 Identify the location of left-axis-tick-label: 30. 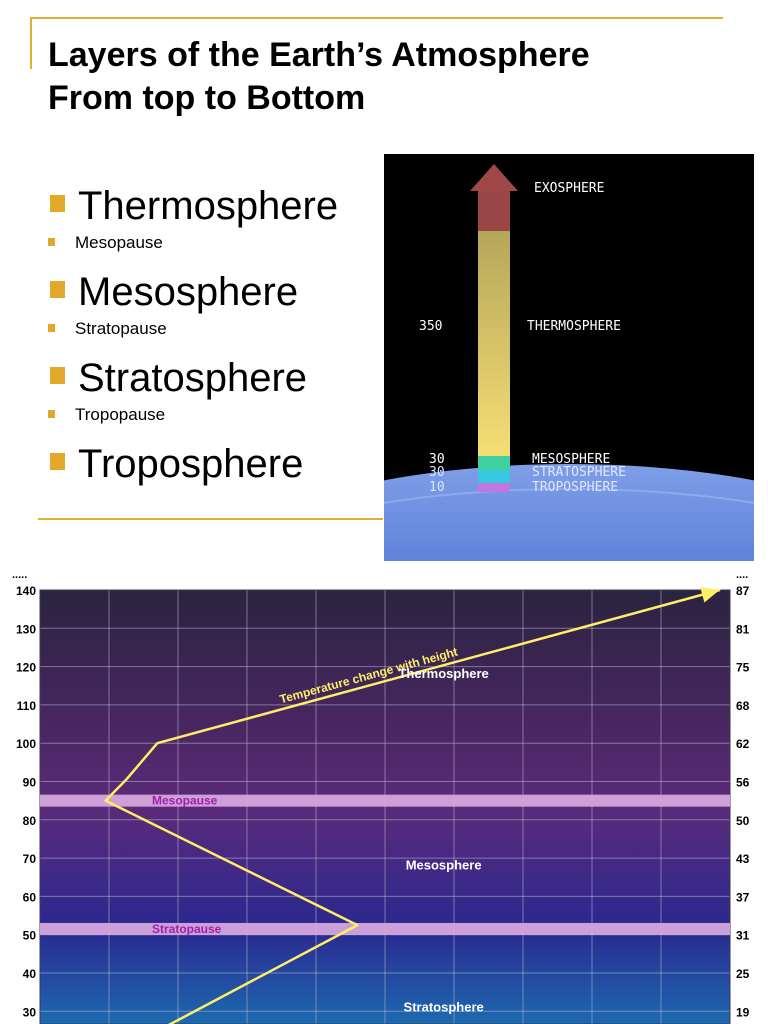
(30, 1012).